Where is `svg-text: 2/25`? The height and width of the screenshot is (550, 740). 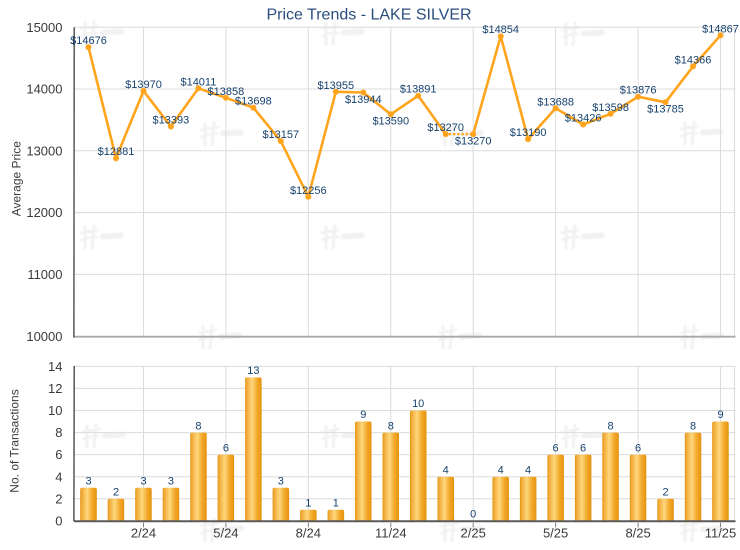
svg-text: 2/25 is located at coordinates (473, 532).